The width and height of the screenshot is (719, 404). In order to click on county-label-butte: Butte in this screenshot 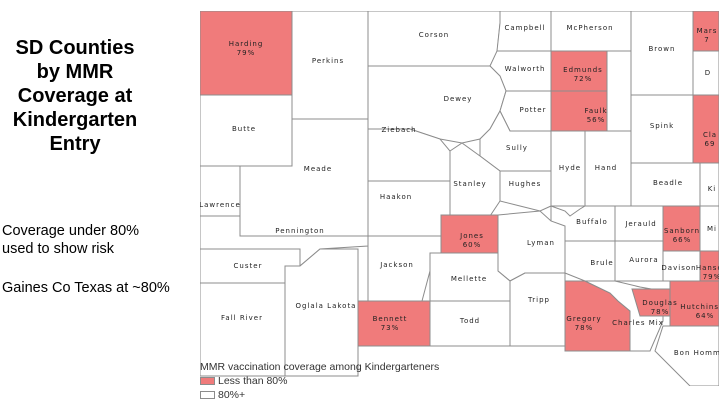, I will do `click(244, 129)`.